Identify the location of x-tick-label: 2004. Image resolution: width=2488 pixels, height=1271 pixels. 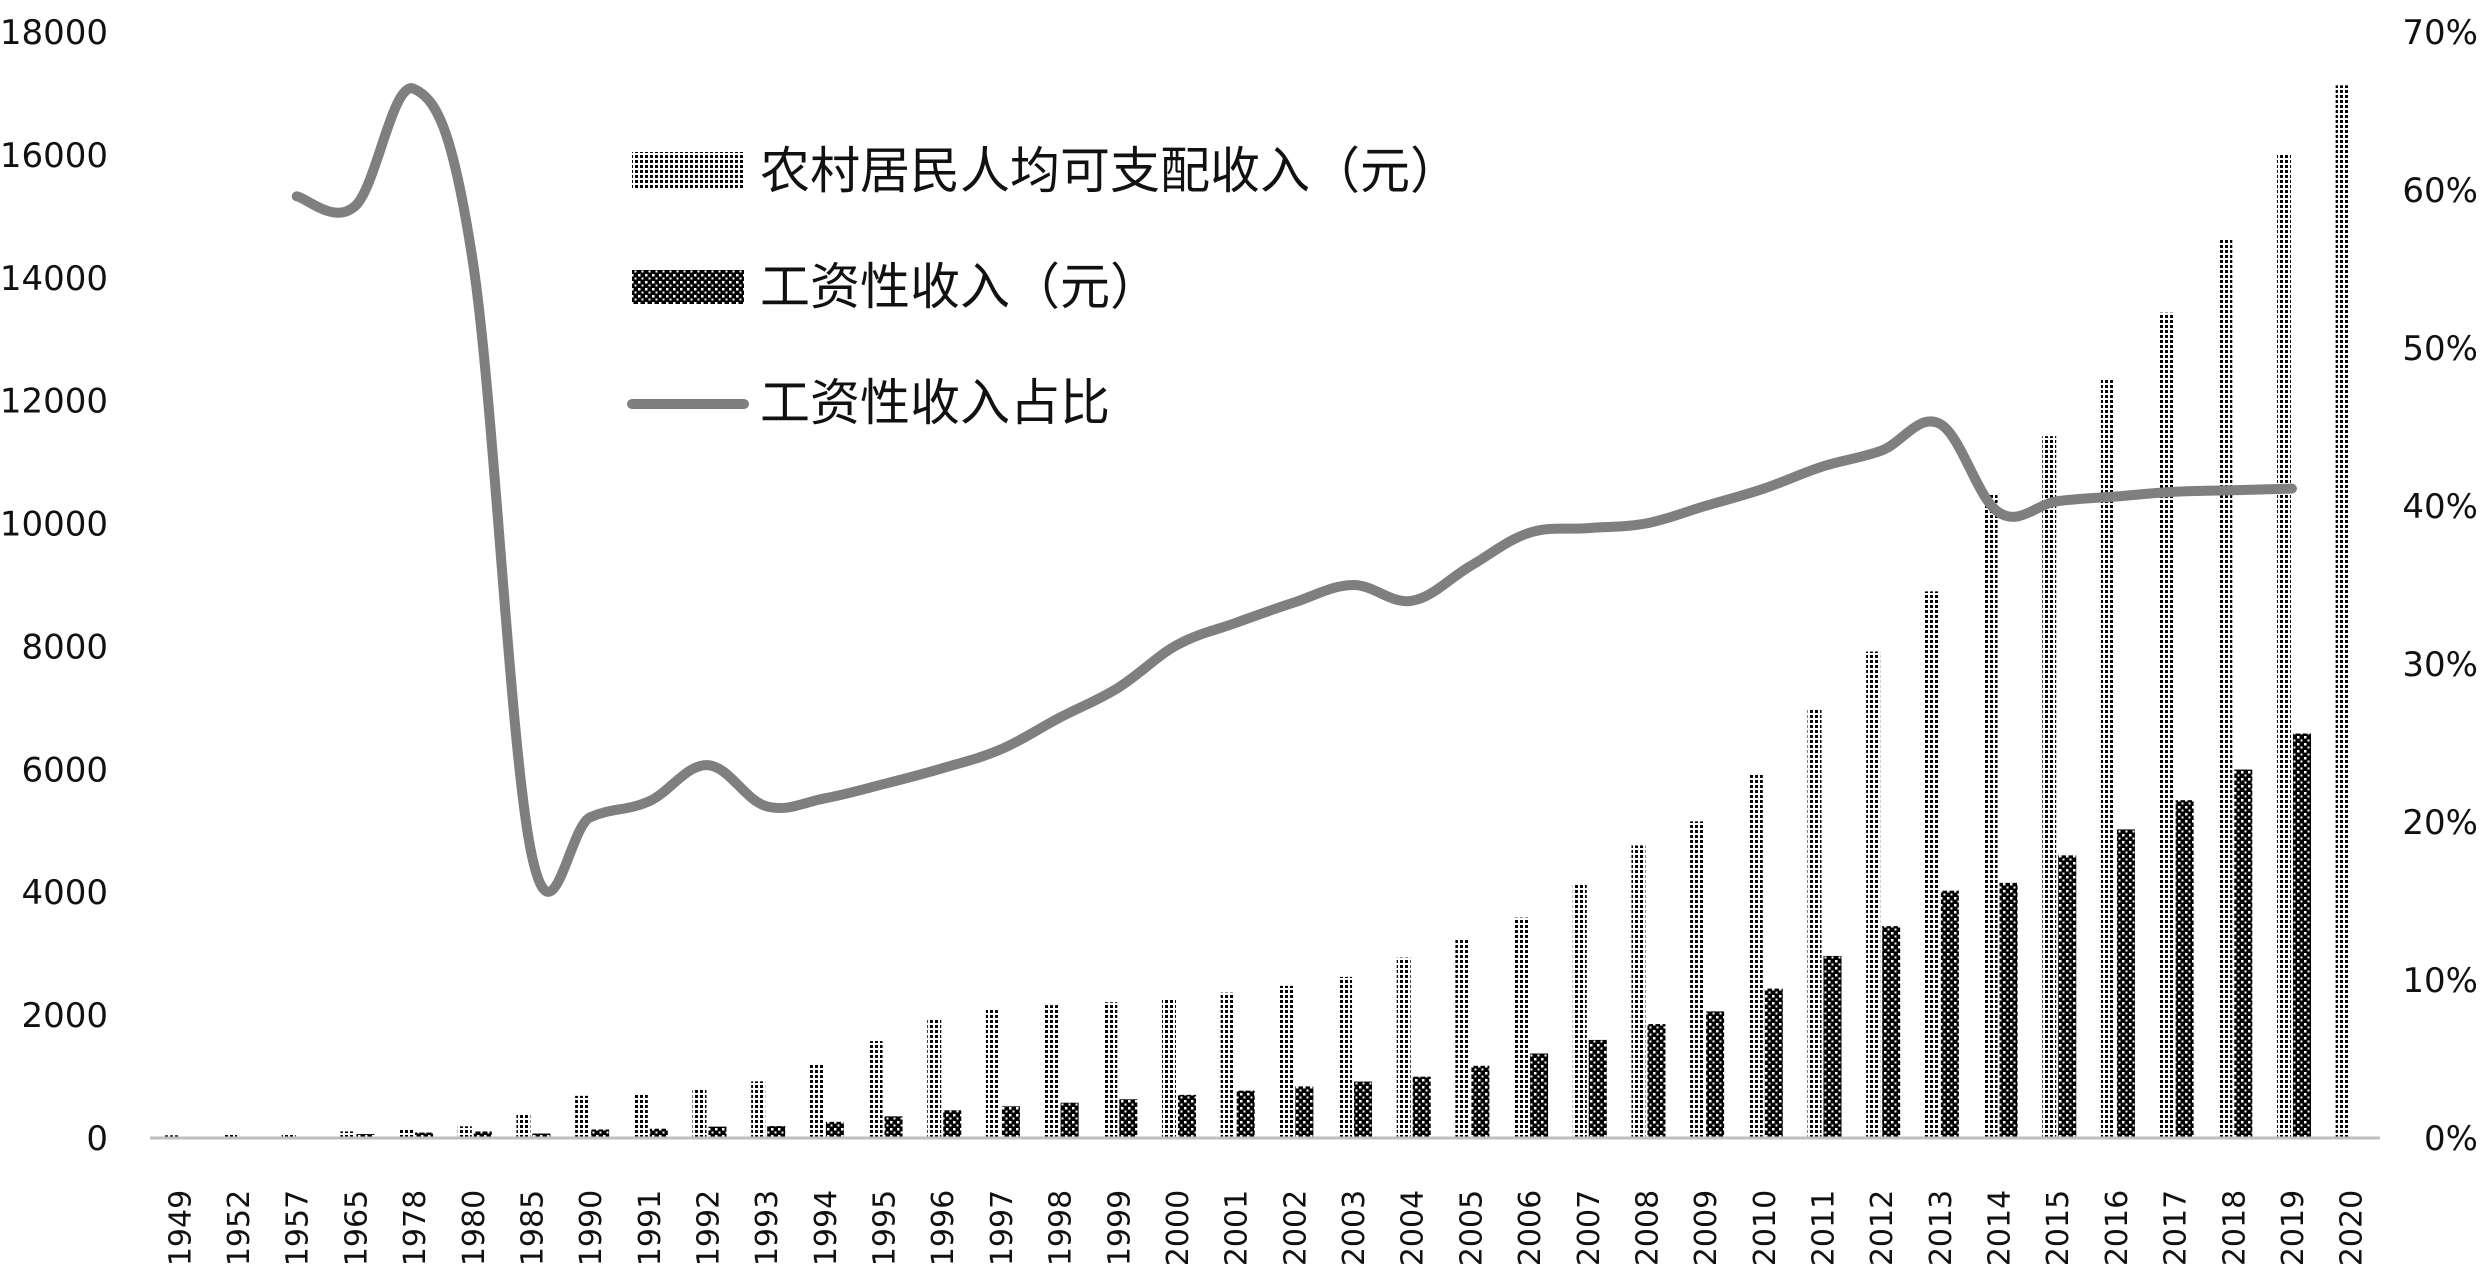
(1413, 1228).